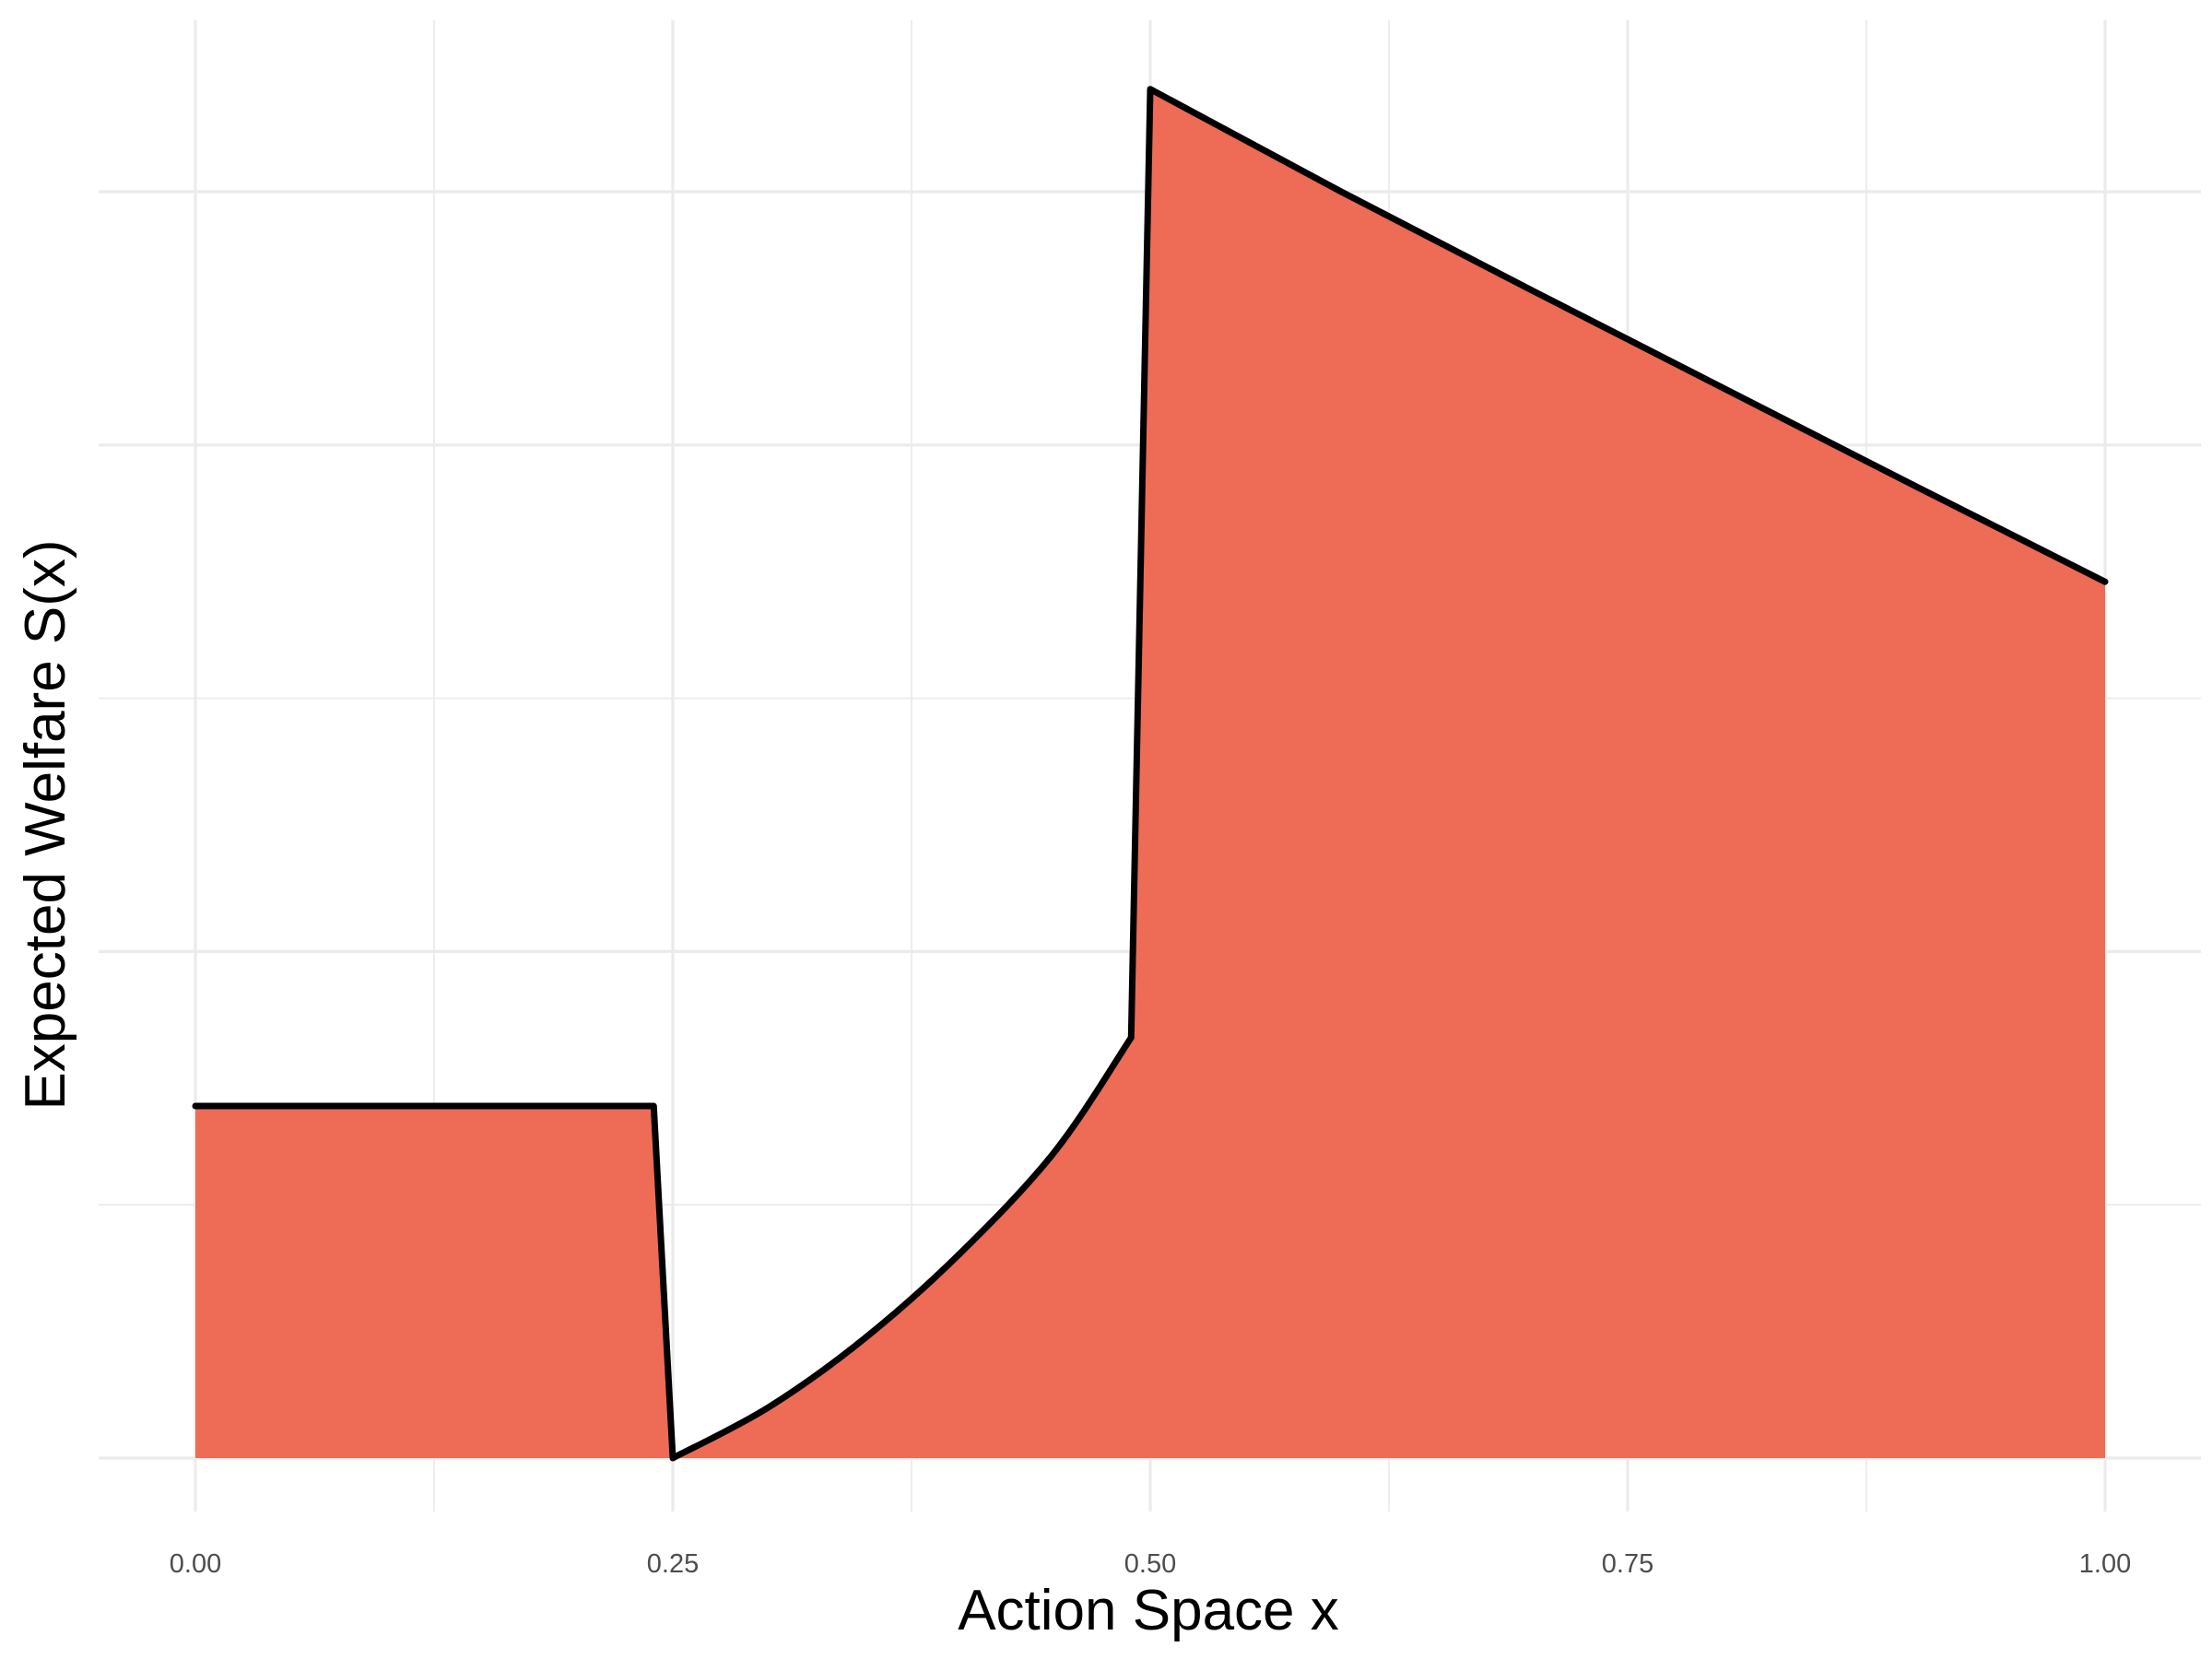 The image size is (2212, 1659). What do you see at coordinates (45, 824) in the screenshot?
I see `y-axis-title: Expected Welfare S(x)` at bounding box center [45, 824].